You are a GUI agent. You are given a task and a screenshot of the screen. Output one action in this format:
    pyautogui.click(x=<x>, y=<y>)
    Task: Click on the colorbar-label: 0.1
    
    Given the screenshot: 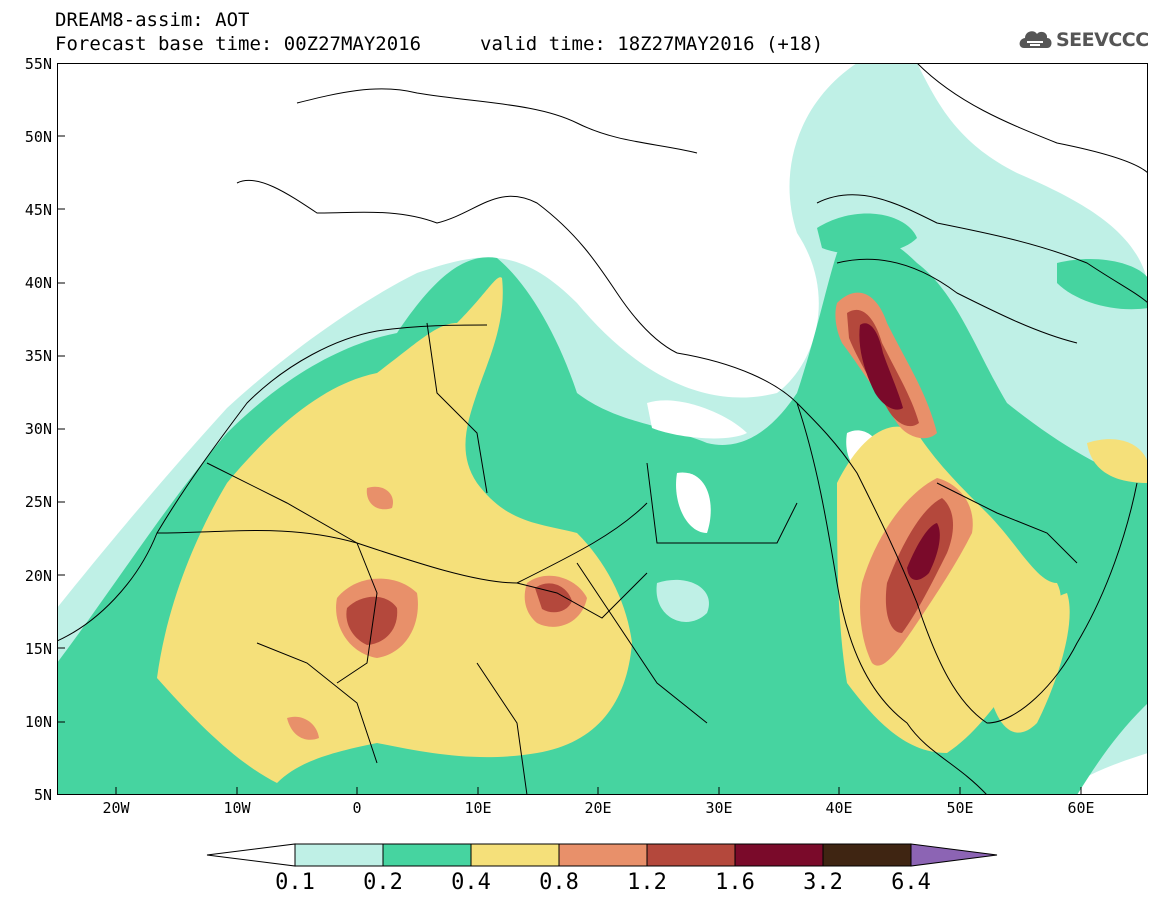 What is the action you would take?
    pyautogui.click(x=295, y=882)
    